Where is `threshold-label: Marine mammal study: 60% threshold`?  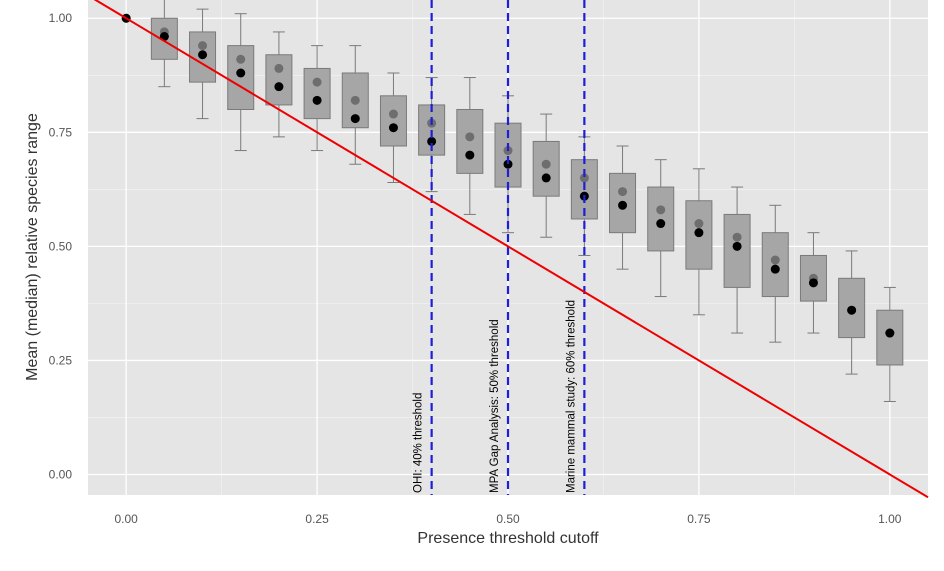 threshold-label: Marine mammal study: 60% threshold is located at coordinates (571, 396).